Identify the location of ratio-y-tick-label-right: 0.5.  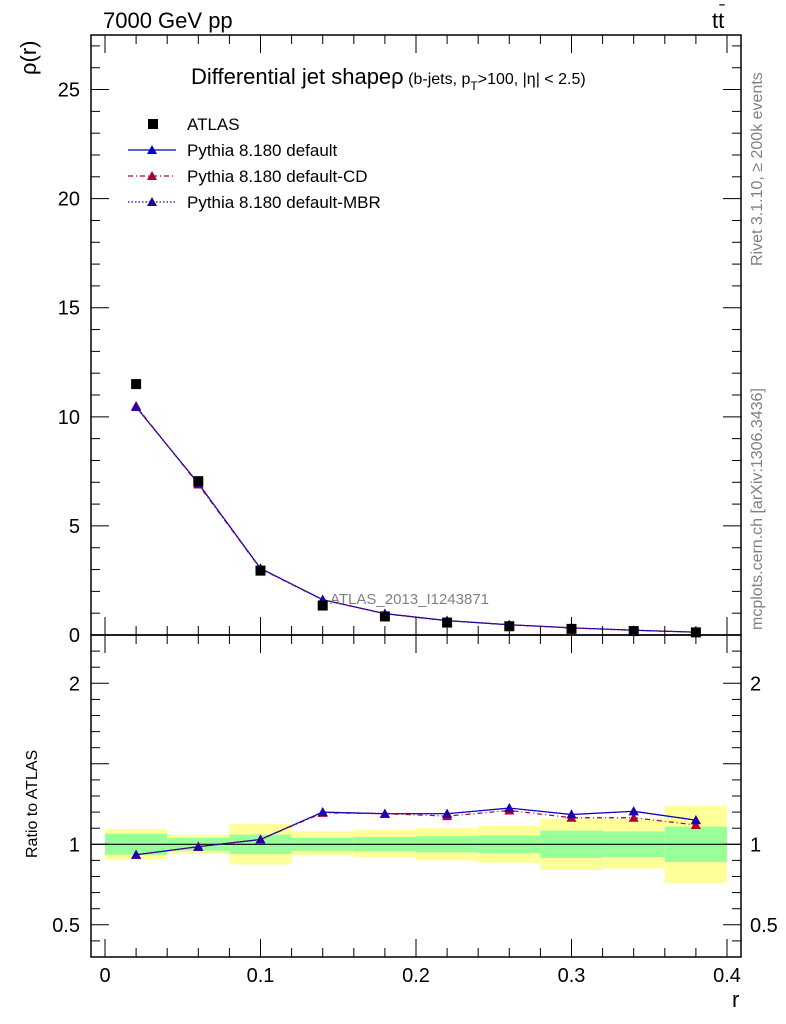
(764, 926).